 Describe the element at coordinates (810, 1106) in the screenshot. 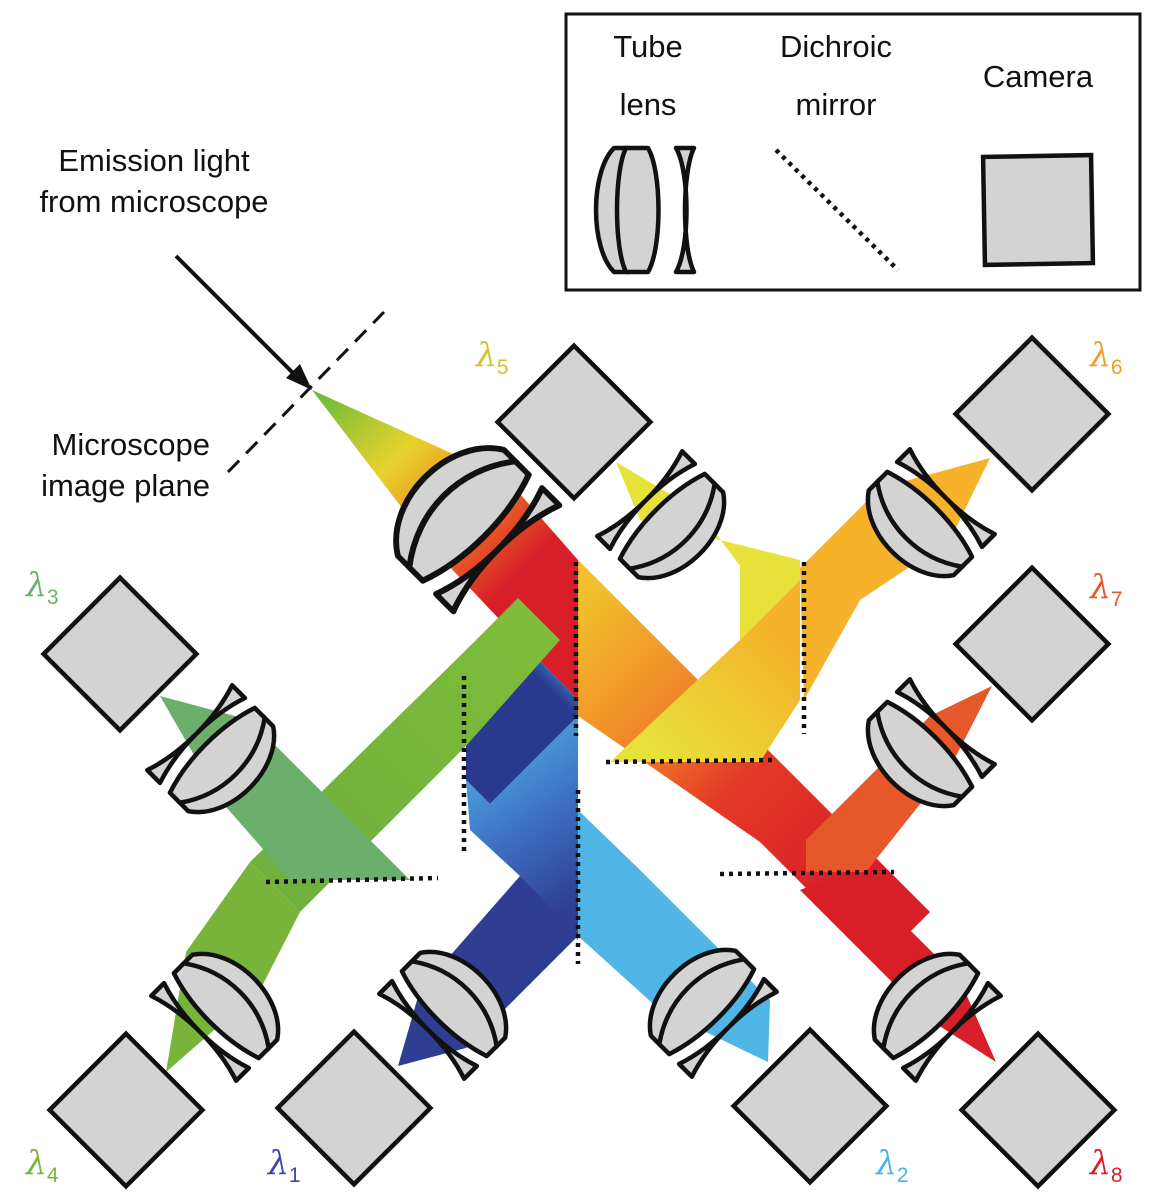

I see `camera-lambda2` at that location.